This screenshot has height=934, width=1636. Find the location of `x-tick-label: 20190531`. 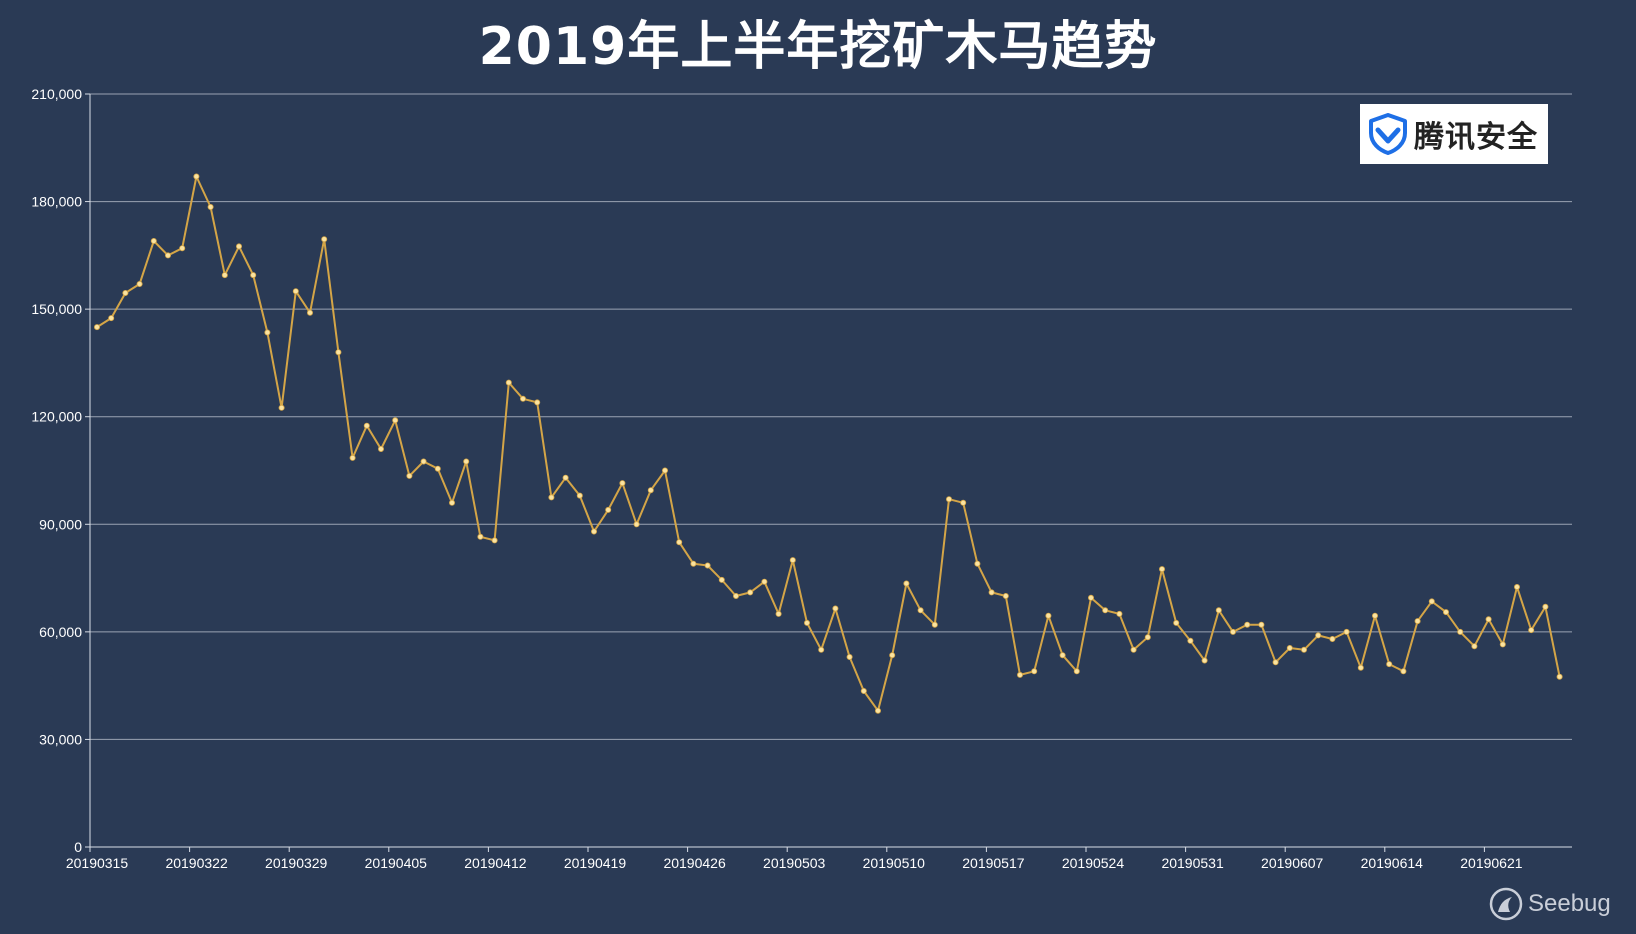

x-tick-label: 20190531 is located at coordinates (1192, 863).